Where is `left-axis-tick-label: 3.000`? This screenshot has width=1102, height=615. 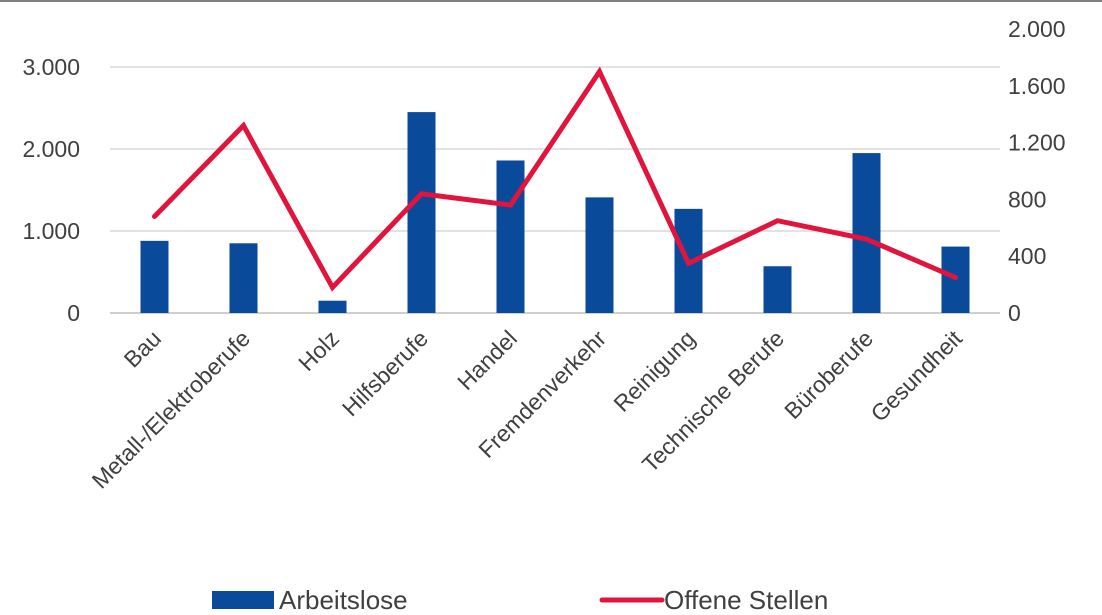
left-axis-tick-label: 3.000 is located at coordinates (51, 67).